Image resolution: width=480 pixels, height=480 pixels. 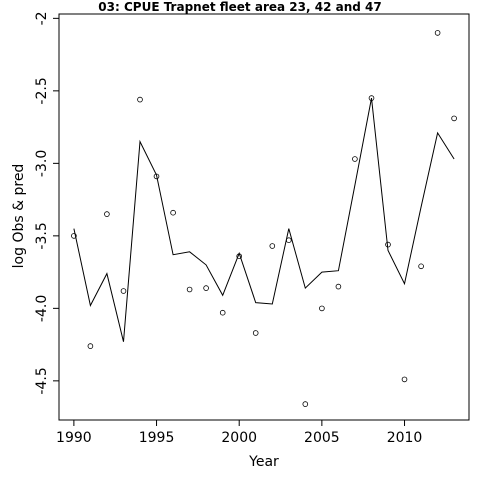 What do you see at coordinates (42, 90) in the screenshot?
I see `y-tick-label: -2.5` at bounding box center [42, 90].